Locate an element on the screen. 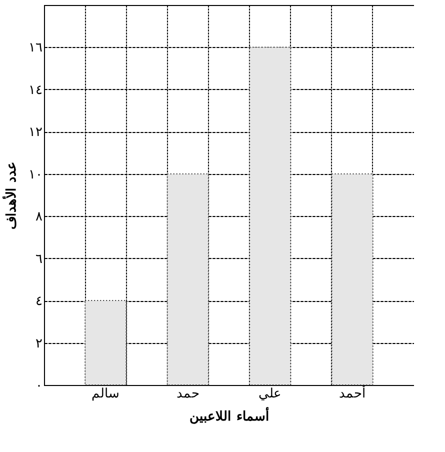  x-tick-label: علي is located at coordinates (270, 394).